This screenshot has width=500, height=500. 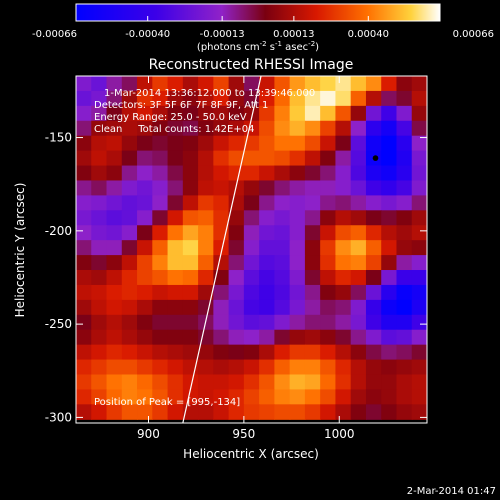 What do you see at coordinates (58, 417) in the screenshot?
I see `y-tick-label: -300` at bounding box center [58, 417].